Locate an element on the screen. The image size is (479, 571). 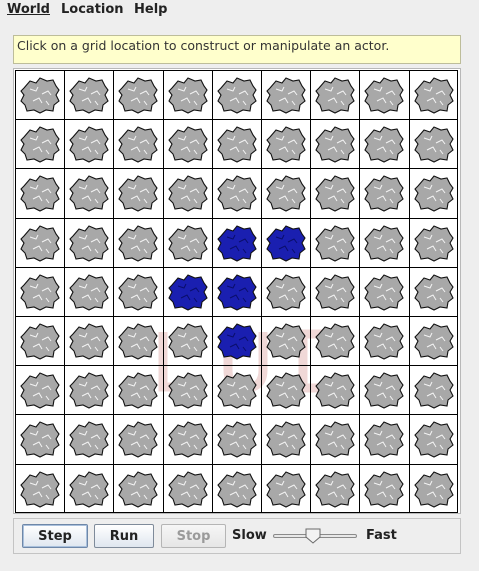
menu-location-label: Location is located at coordinates (92, 9).